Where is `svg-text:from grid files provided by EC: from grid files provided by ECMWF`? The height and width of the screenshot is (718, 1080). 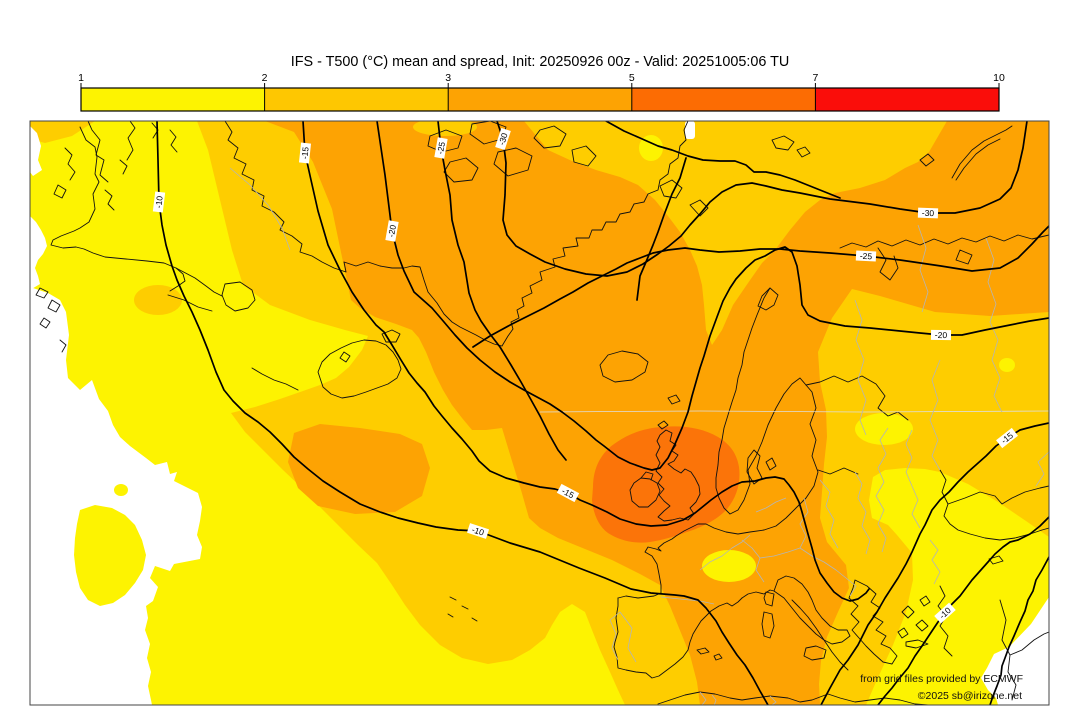 svg-text:from grid files provided by EC: from grid files provided by ECMWF is located at coordinates (941, 679).